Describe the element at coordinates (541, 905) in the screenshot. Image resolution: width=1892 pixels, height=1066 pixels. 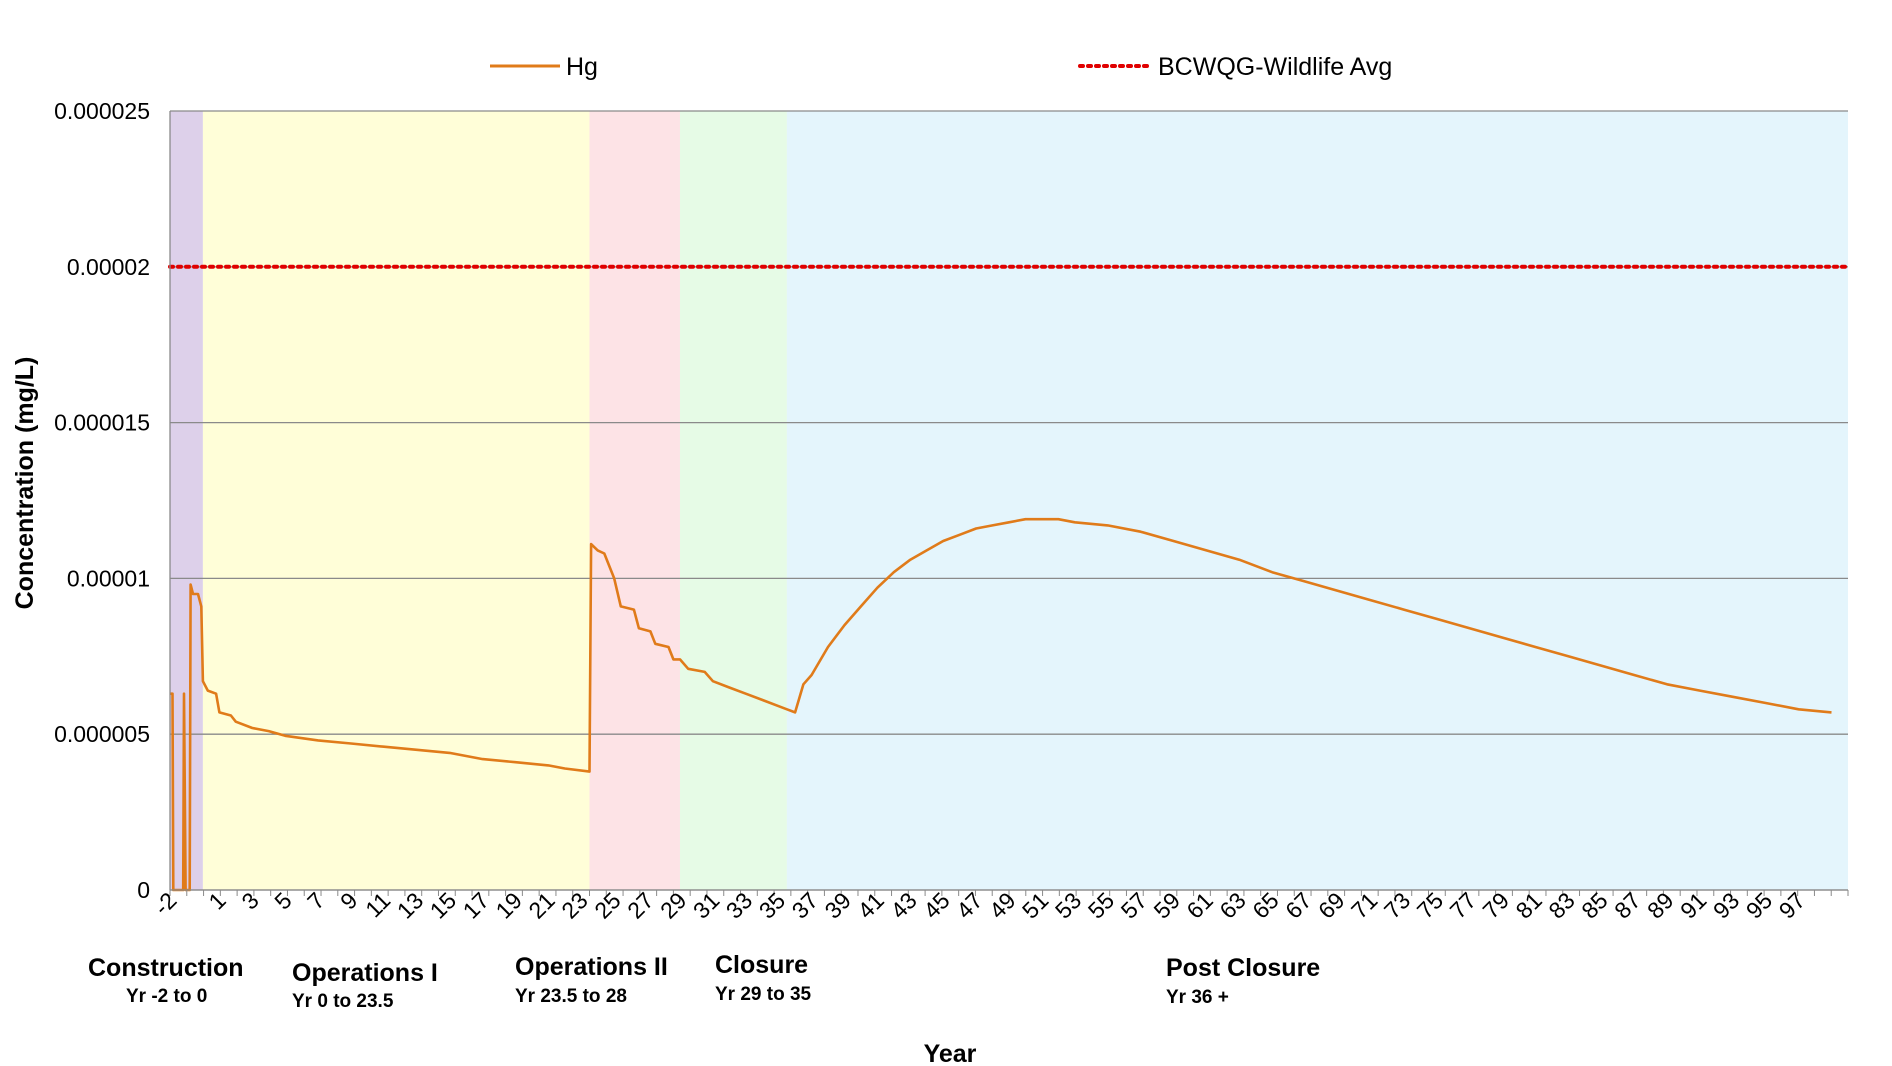
I see `x-tick-label: 21` at that location.